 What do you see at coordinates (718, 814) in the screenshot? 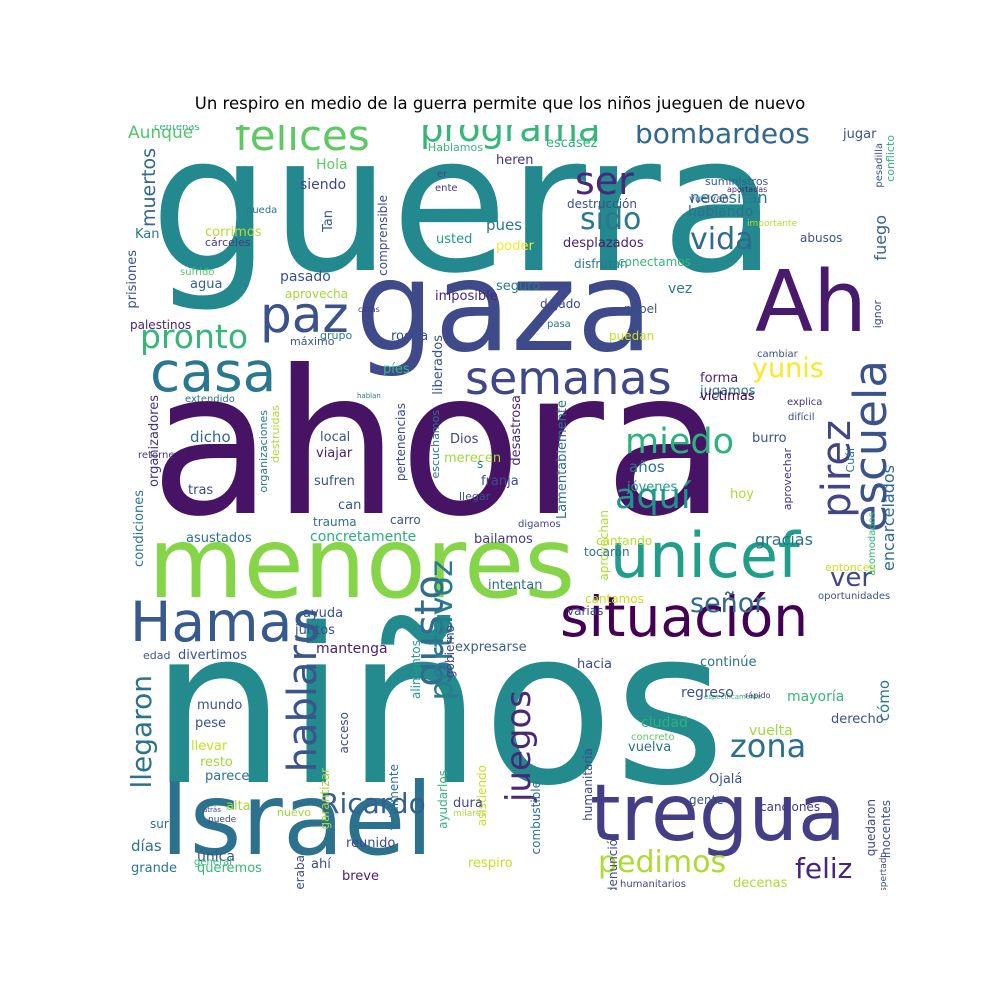
I see `word-tregua: tregua` at bounding box center [718, 814].